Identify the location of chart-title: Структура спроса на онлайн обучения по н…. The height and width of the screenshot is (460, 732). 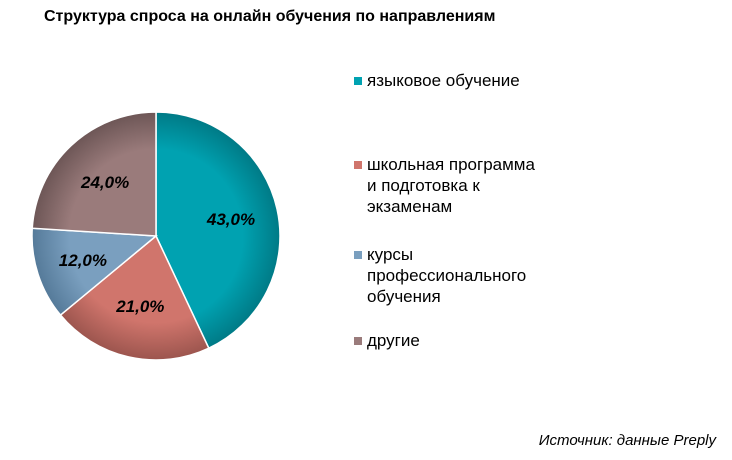
(270, 16).